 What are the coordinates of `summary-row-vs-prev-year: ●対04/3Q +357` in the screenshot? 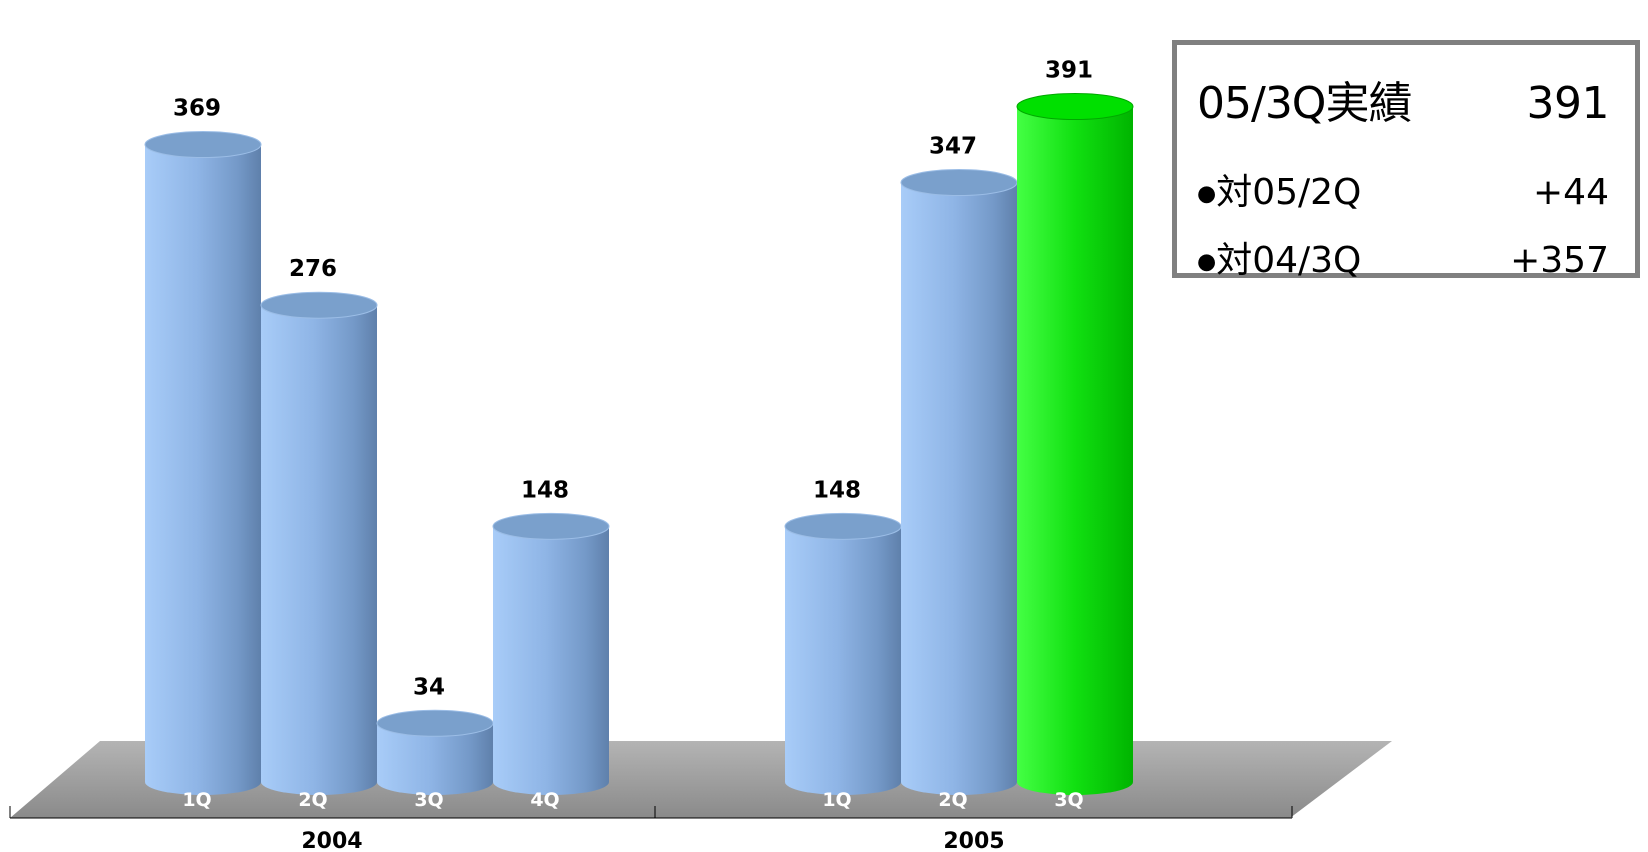 It's located at (1403, 257).